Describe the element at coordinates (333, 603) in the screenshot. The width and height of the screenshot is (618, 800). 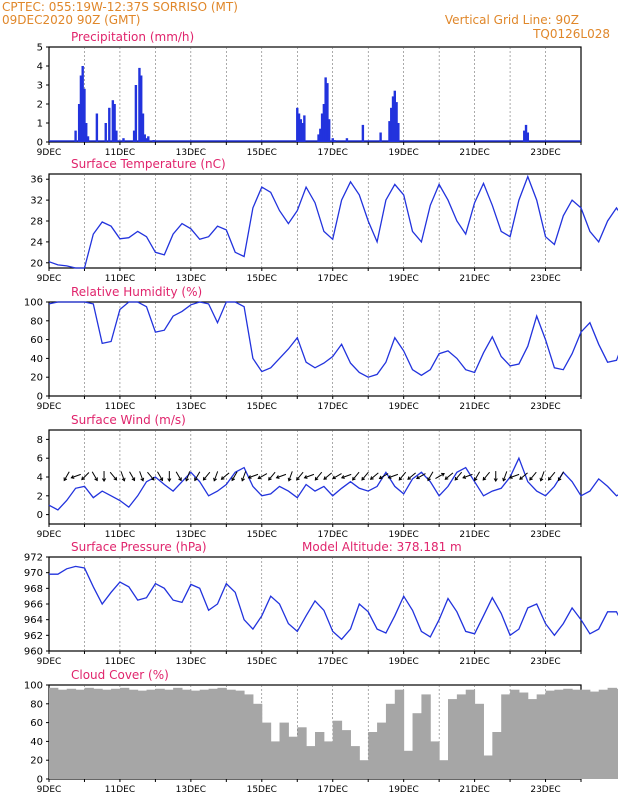
I see `pres-series-line` at that location.